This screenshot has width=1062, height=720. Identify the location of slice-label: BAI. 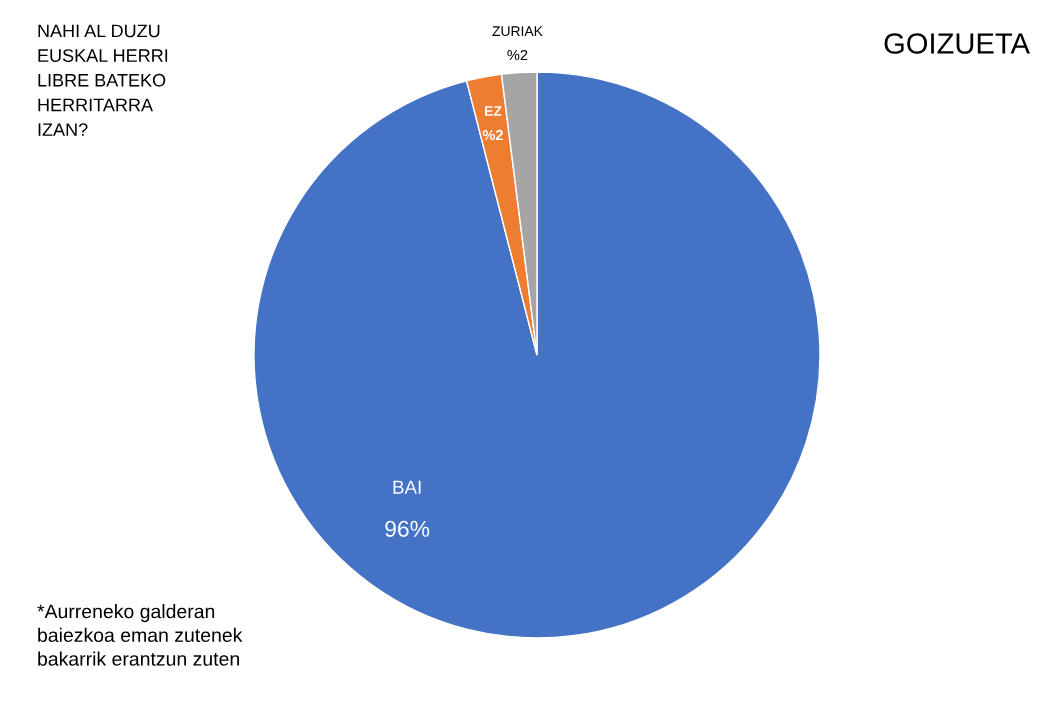
(407, 487).